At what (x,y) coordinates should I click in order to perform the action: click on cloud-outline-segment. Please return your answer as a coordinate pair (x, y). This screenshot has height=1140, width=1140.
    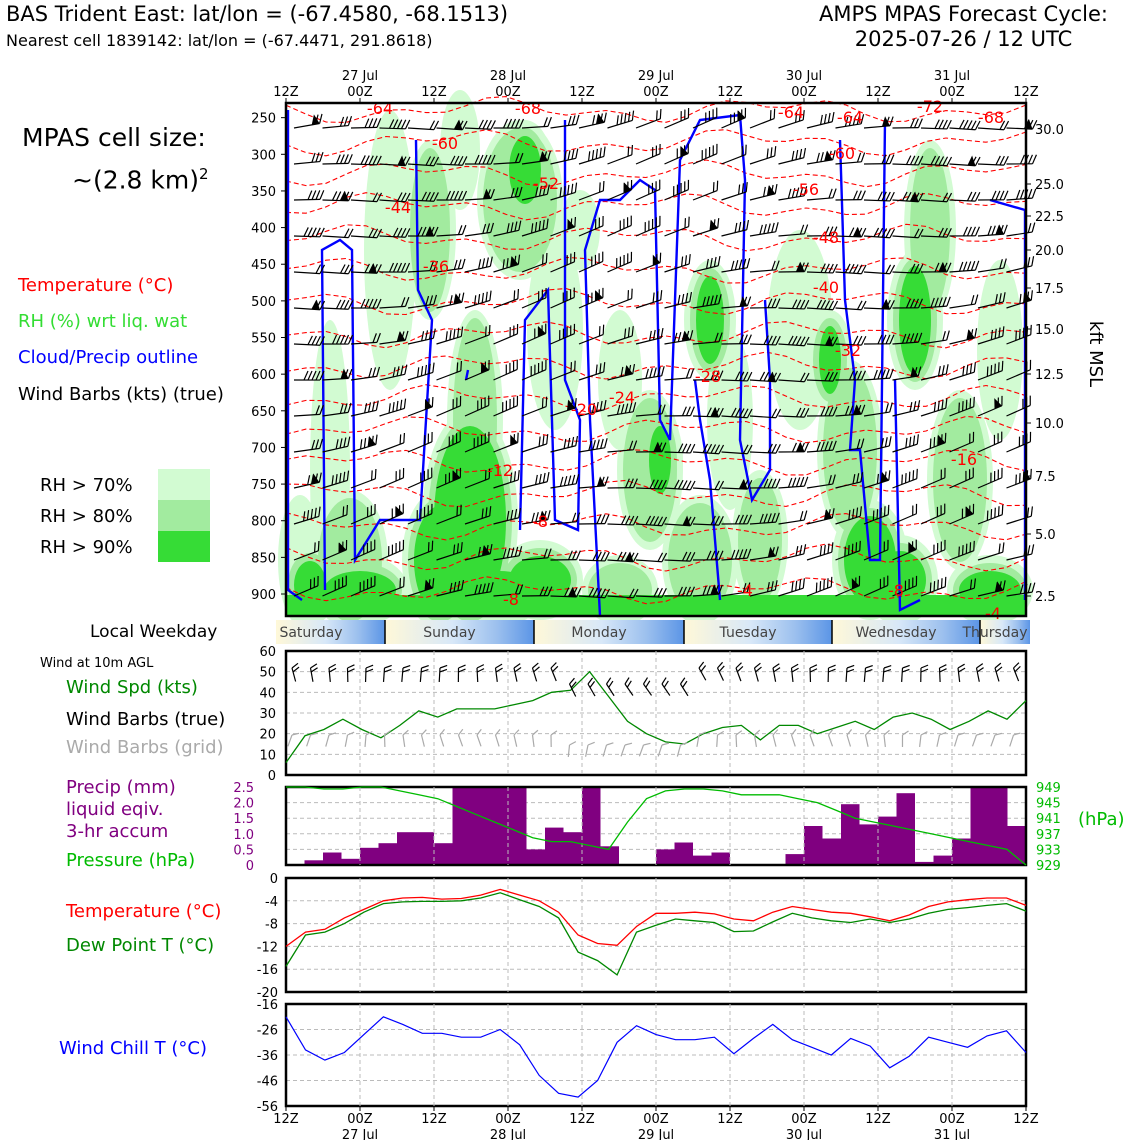
    Looking at the image, I should click on (467, 375).